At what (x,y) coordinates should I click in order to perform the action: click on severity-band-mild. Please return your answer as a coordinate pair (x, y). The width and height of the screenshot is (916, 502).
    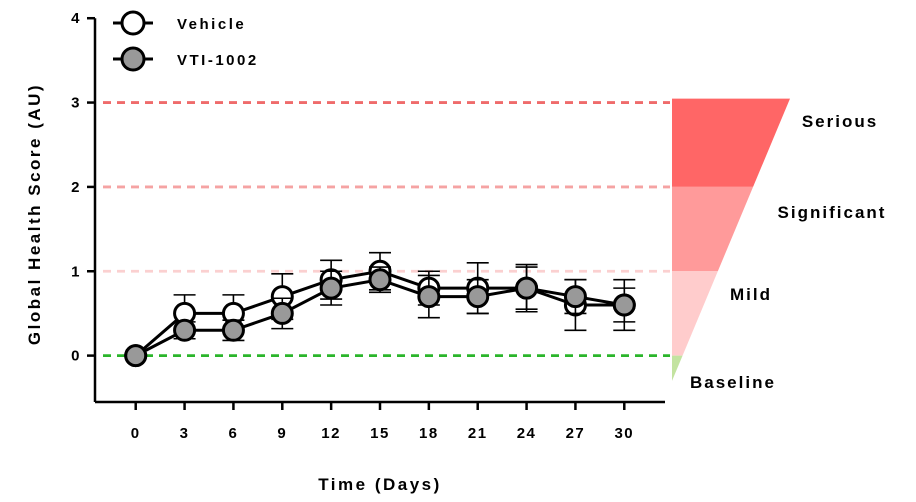
    Looking at the image, I should click on (695, 313).